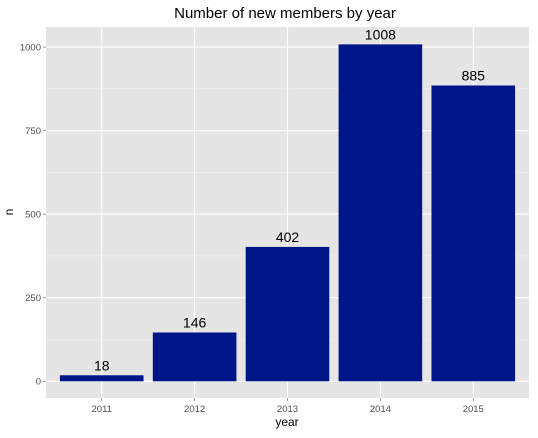  Describe the element at coordinates (473, 409) in the screenshot. I see `x-tick-label: 2015` at that location.